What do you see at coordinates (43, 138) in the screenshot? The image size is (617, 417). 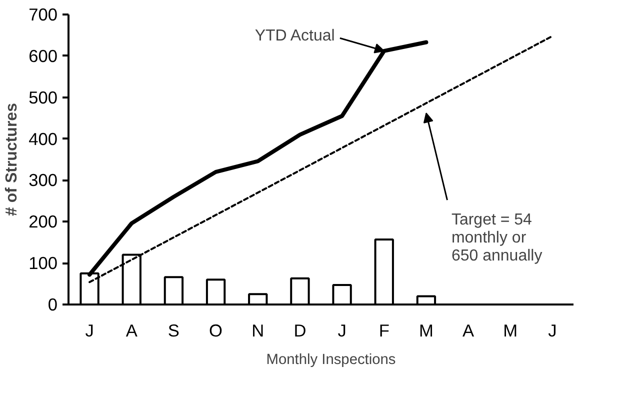 I see `y-tick-label: 400` at bounding box center [43, 138].